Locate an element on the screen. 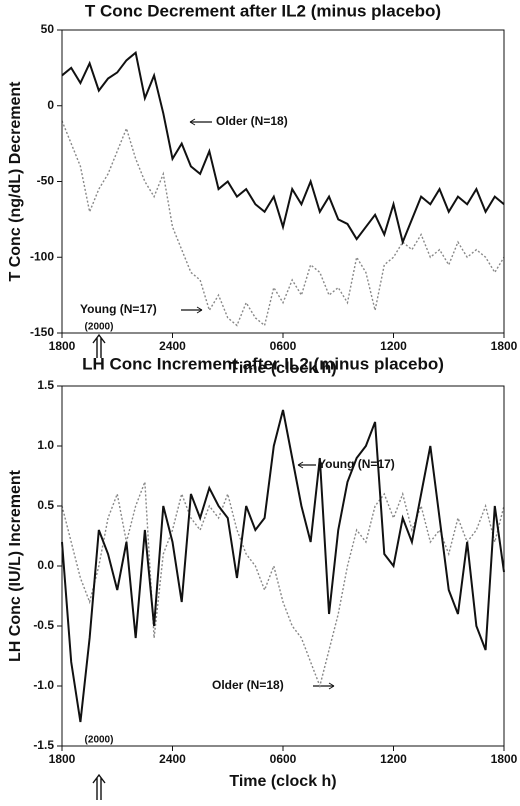 This screenshot has width=520, height=806. y-tick-label: 1.0 is located at coordinates (45, 445).